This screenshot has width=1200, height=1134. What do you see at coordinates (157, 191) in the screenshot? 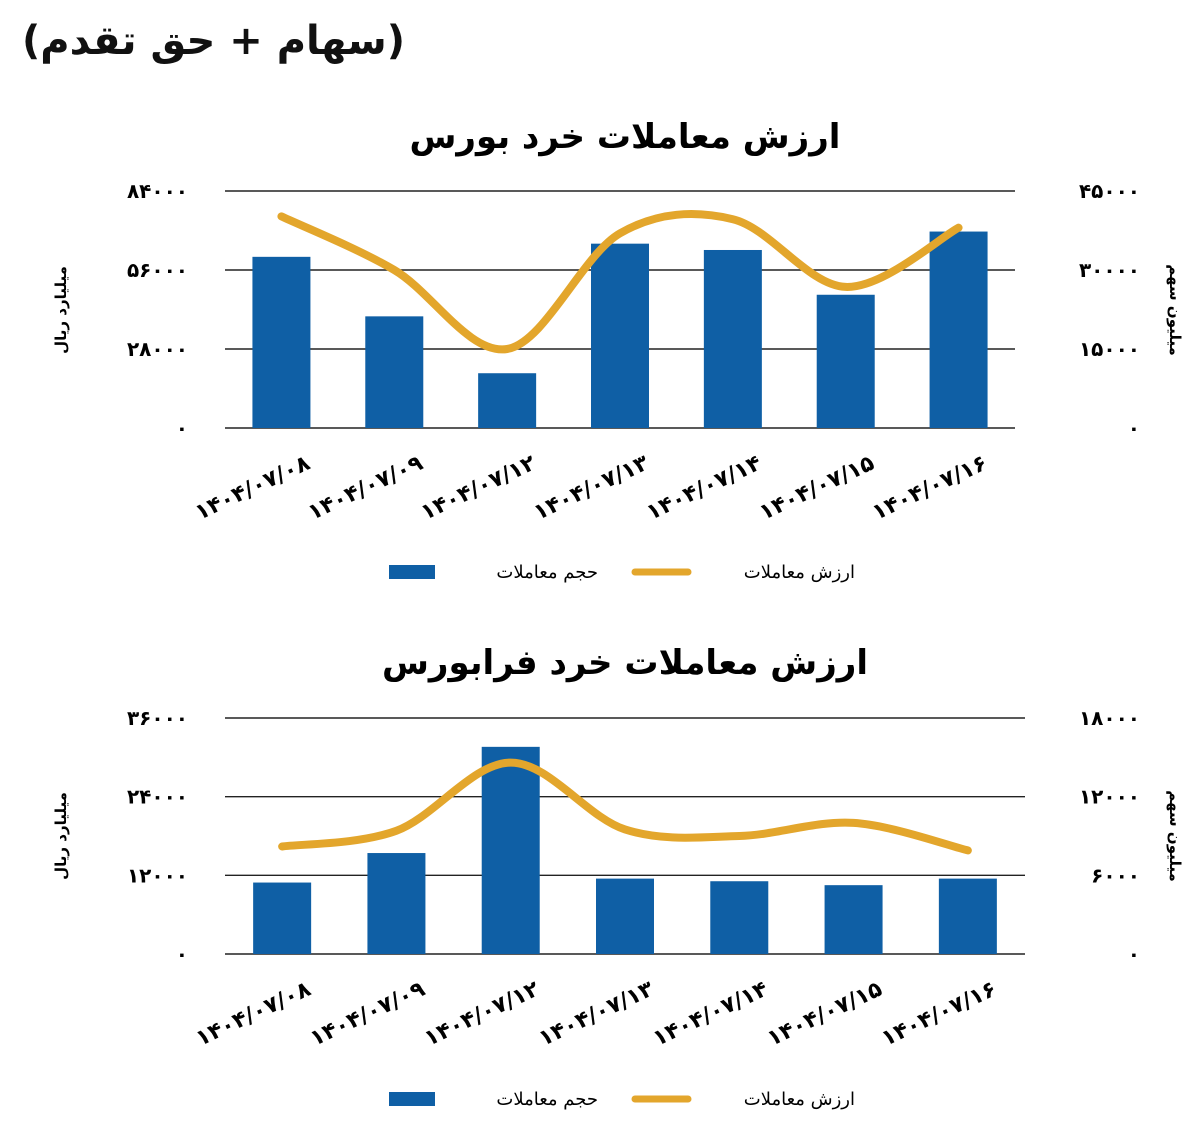
I see `y-tick-left: ۸۴۰۰۰` at bounding box center [157, 191].